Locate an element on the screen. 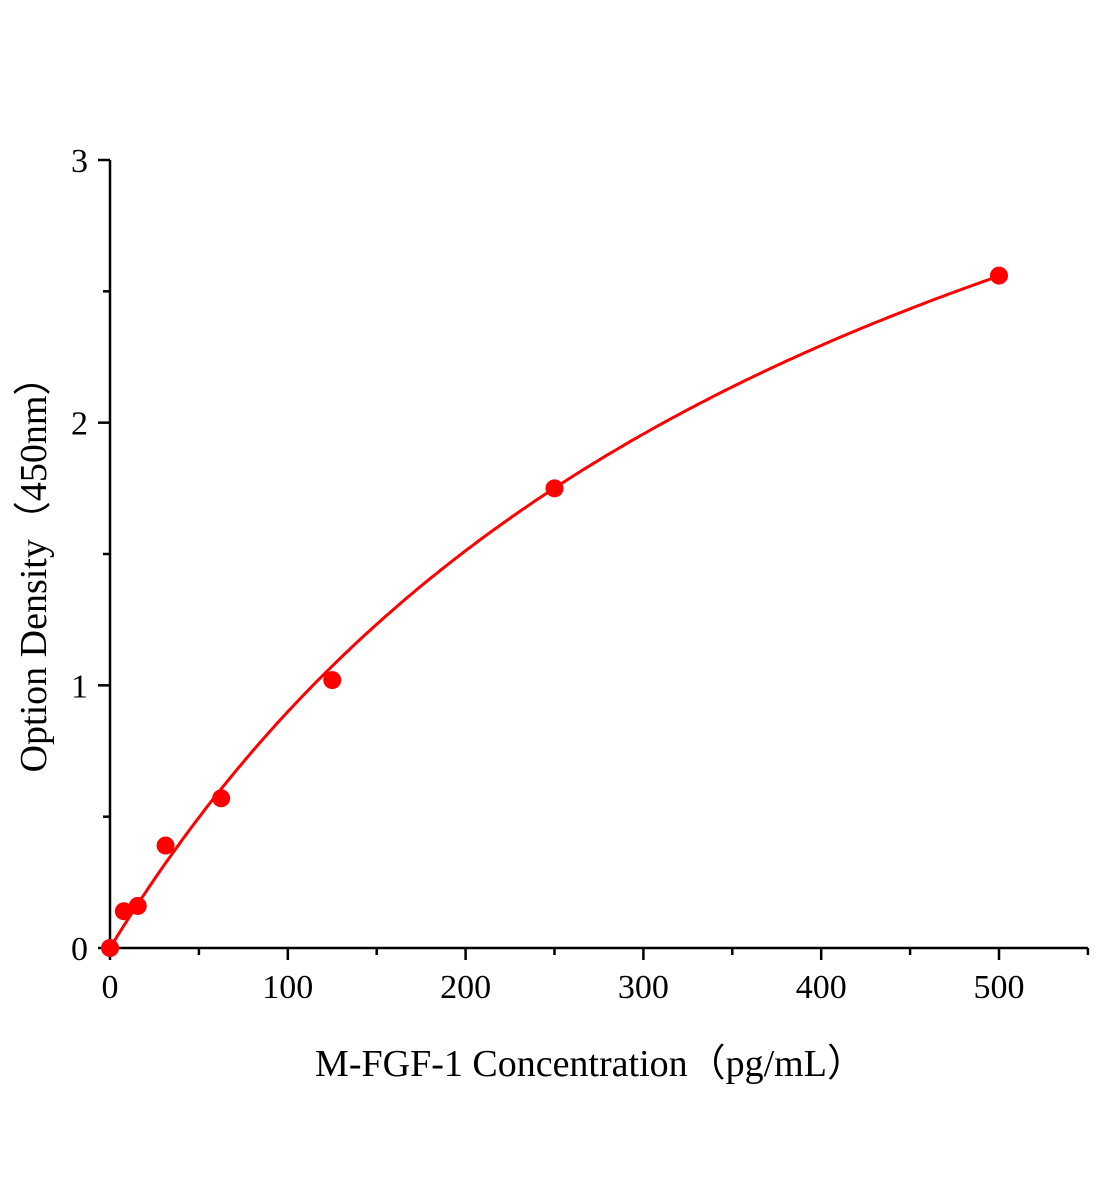  x-tick-label: 500 is located at coordinates (999, 987).